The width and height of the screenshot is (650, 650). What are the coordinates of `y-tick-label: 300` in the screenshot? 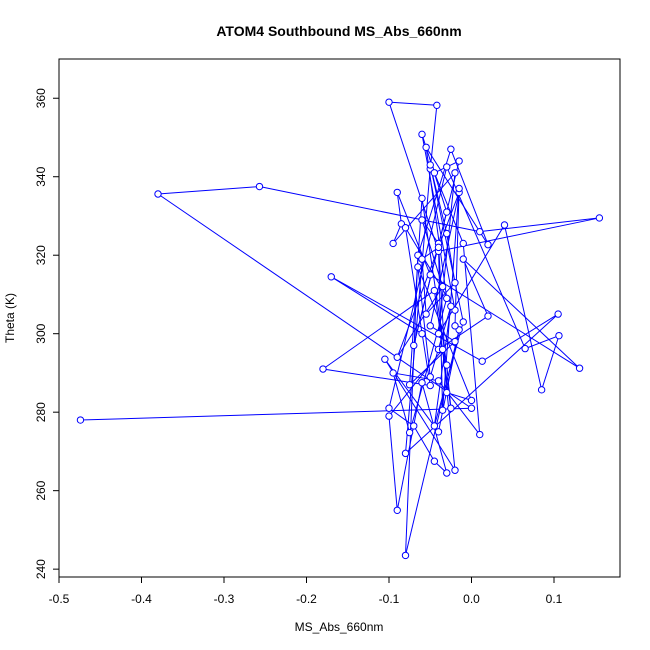 It's located at (41, 333).